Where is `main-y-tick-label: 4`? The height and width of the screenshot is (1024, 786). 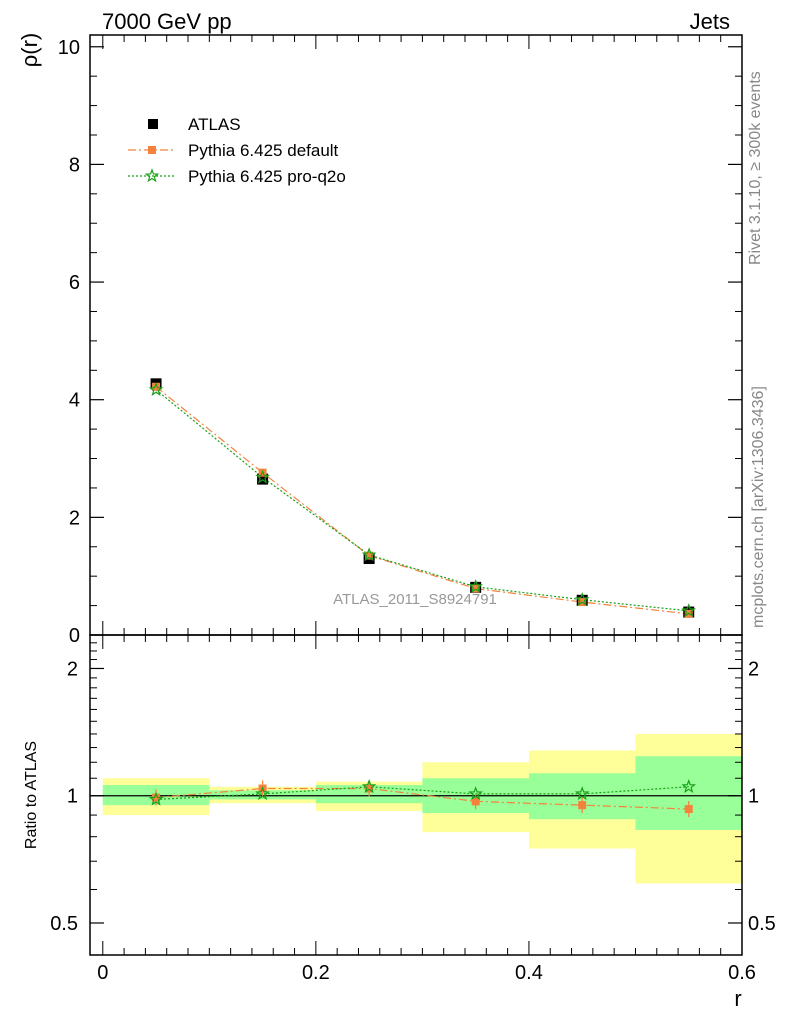
main-y-tick-label: 4 is located at coordinates (74, 401).